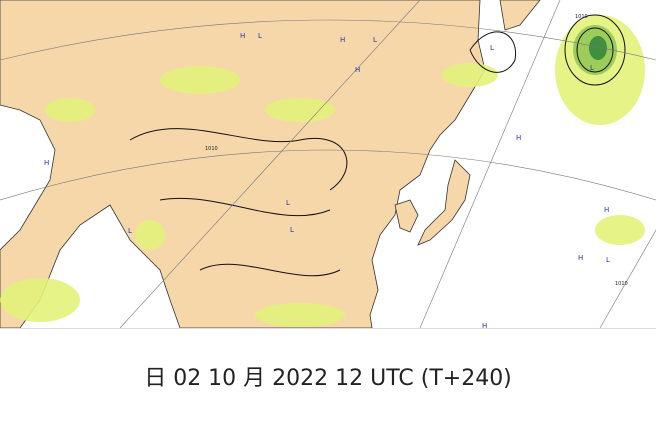 This screenshot has width=656, height=436. What do you see at coordinates (406, 216) in the screenshot?
I see `land-korea` at bounding box center [406, 216].